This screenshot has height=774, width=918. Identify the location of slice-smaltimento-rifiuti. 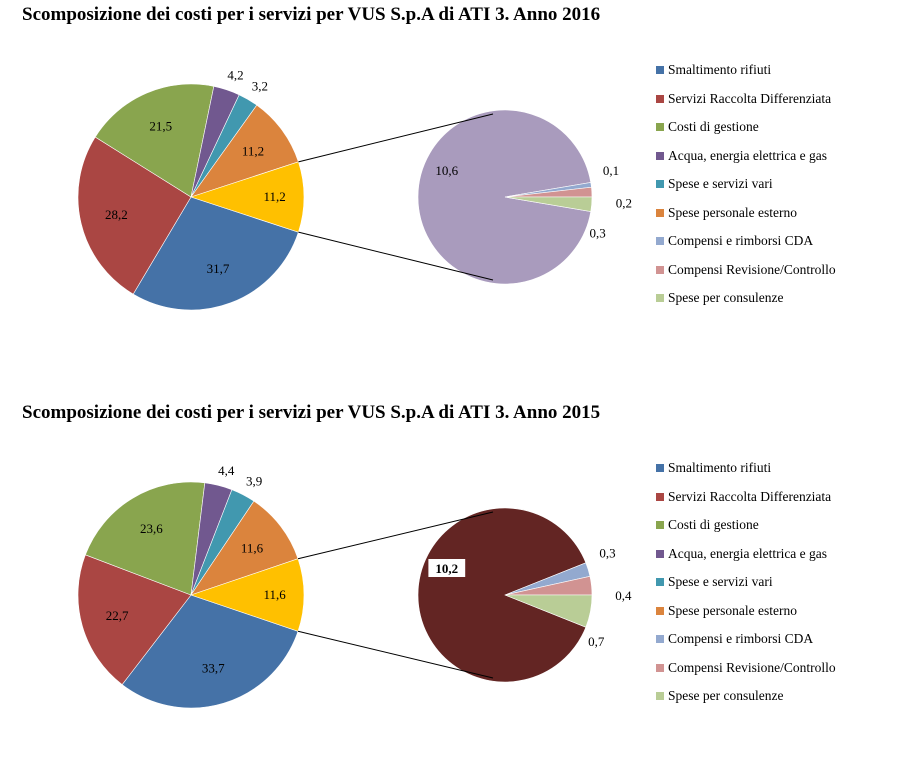
(210, 651).